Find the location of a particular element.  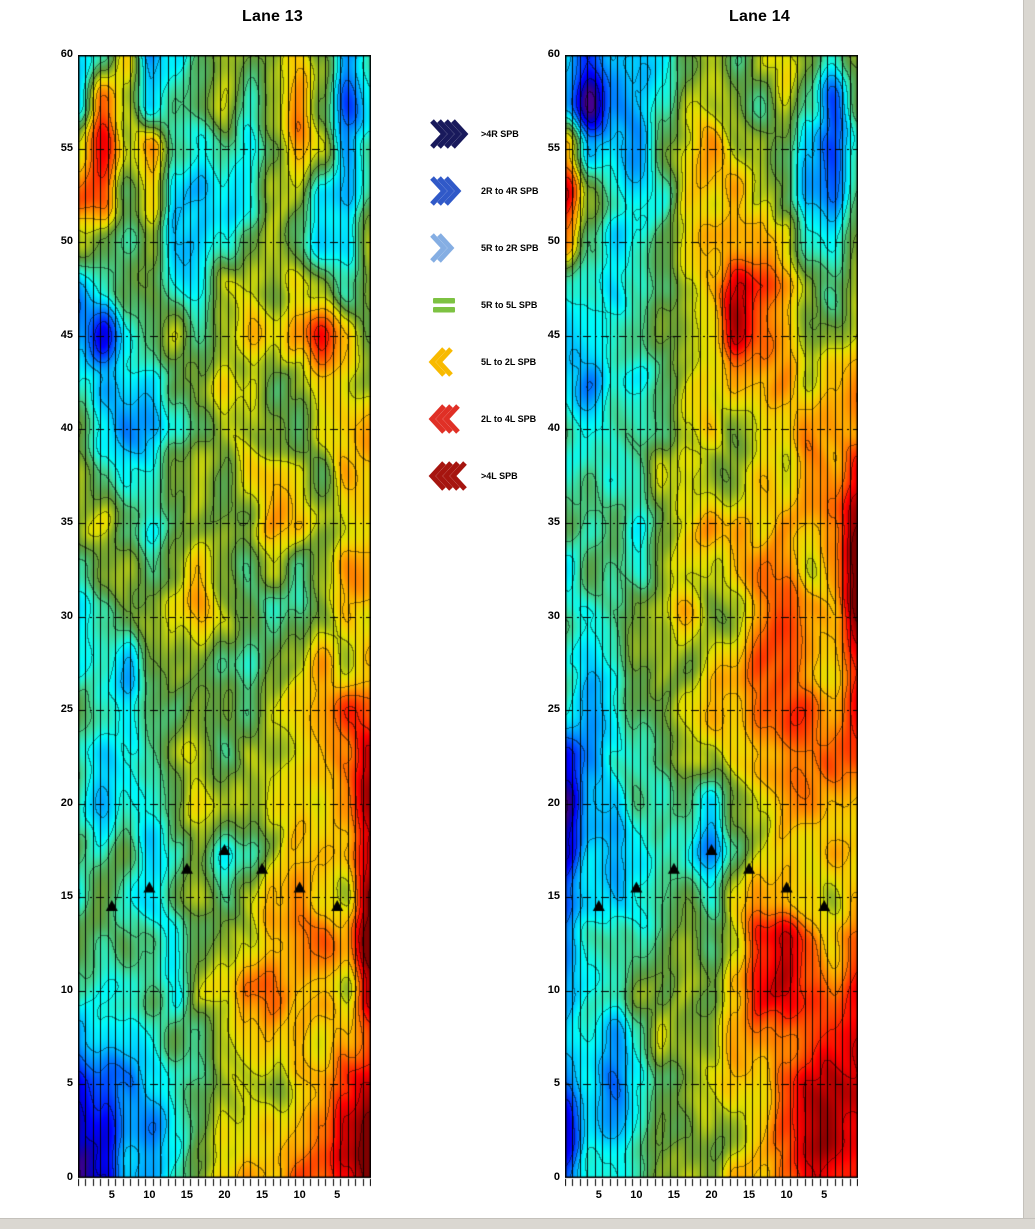

legend-item: >4L SPB is located at coordinates (483, 476).